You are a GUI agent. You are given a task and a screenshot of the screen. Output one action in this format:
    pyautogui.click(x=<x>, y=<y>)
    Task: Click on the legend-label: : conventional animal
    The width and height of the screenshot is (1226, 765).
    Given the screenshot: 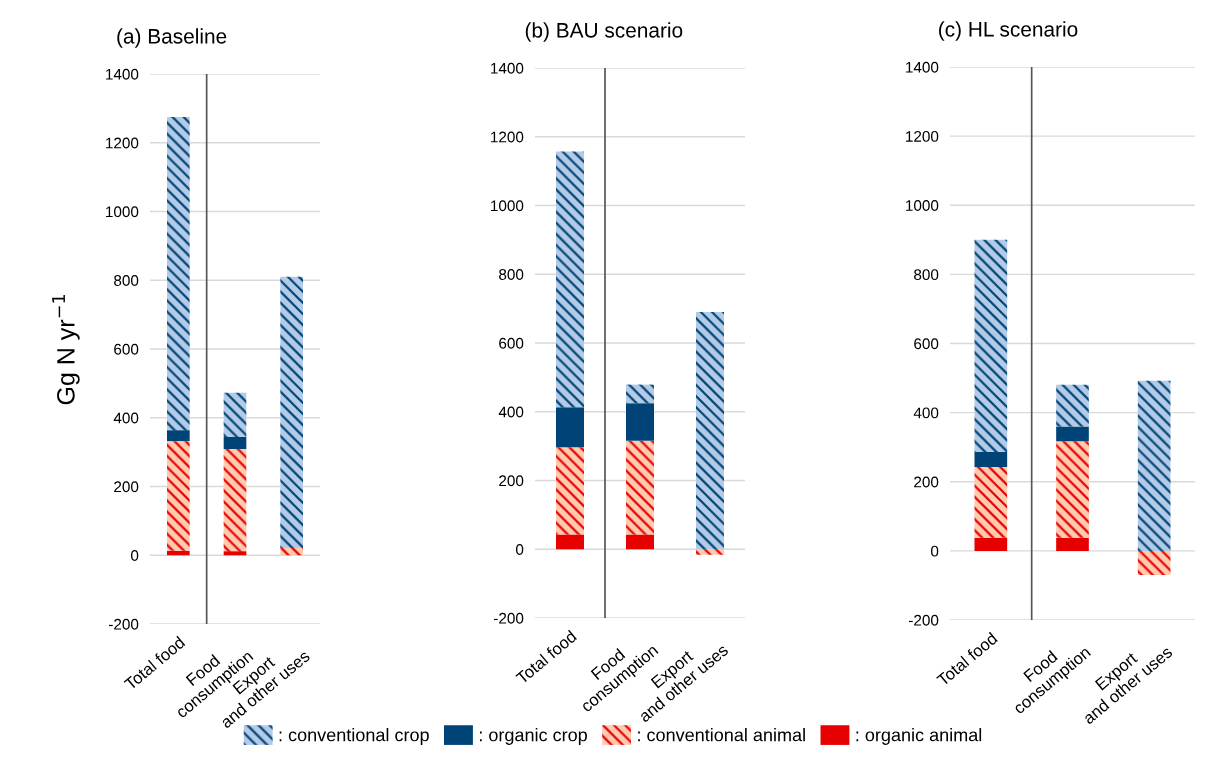 What is the action you would take?
    pyautogui.click(x=721, y=735)
    